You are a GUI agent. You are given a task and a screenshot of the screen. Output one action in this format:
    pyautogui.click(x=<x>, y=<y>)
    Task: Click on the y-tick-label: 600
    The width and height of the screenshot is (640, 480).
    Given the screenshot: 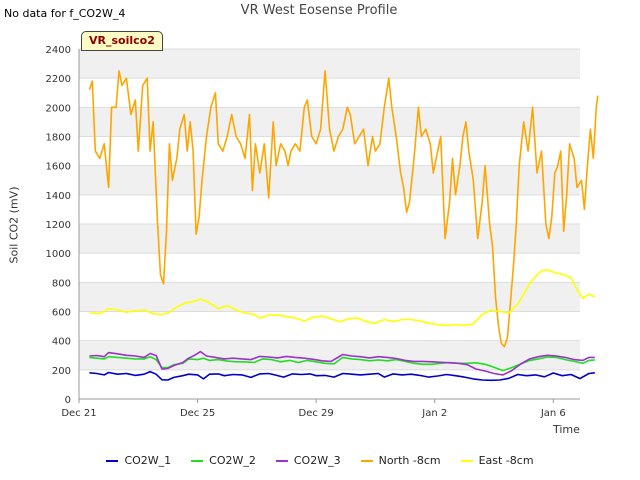 What is the action you would take?
    pyautogui.click(x=61, y=313)
    